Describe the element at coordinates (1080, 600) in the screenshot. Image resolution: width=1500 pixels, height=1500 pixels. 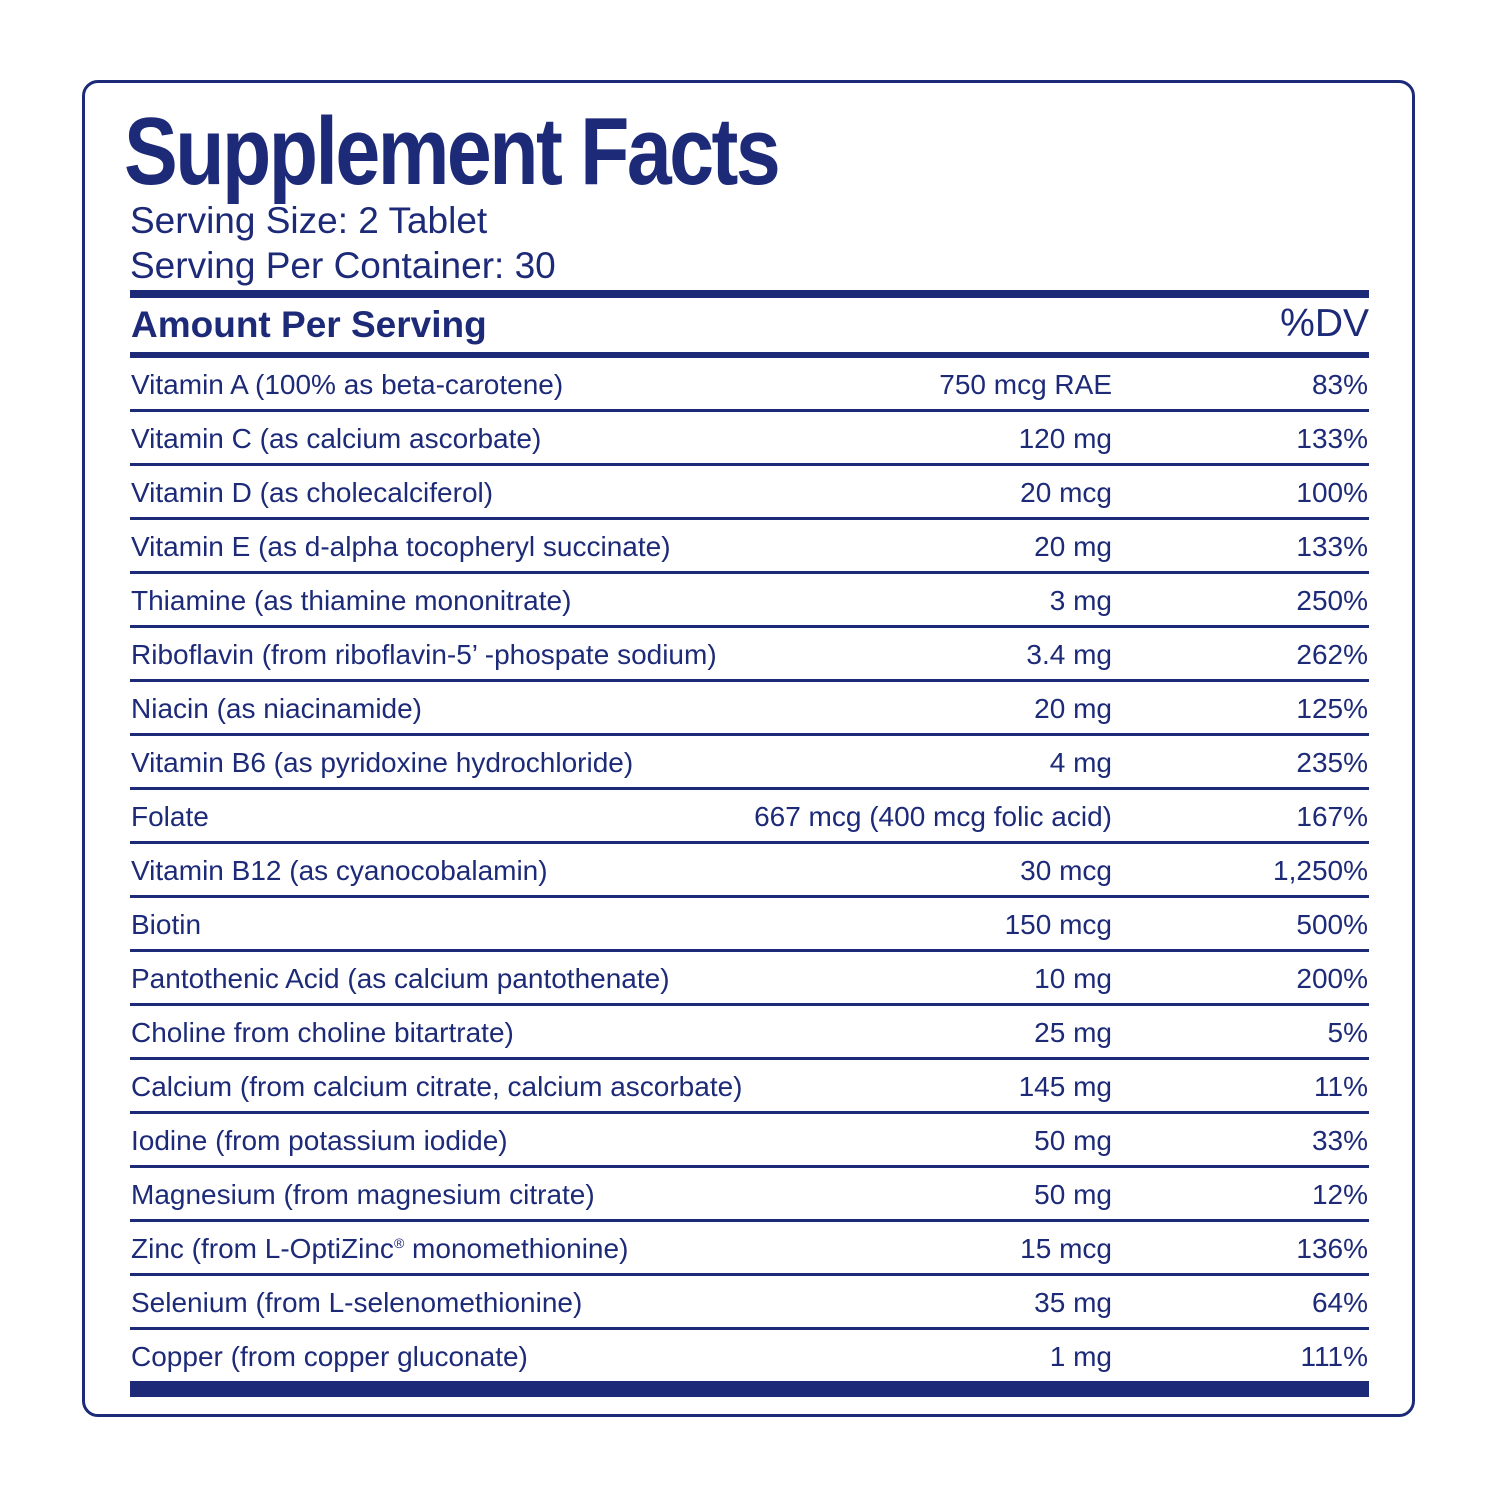
I see `nutrient-amount: 3 mg` at that location.